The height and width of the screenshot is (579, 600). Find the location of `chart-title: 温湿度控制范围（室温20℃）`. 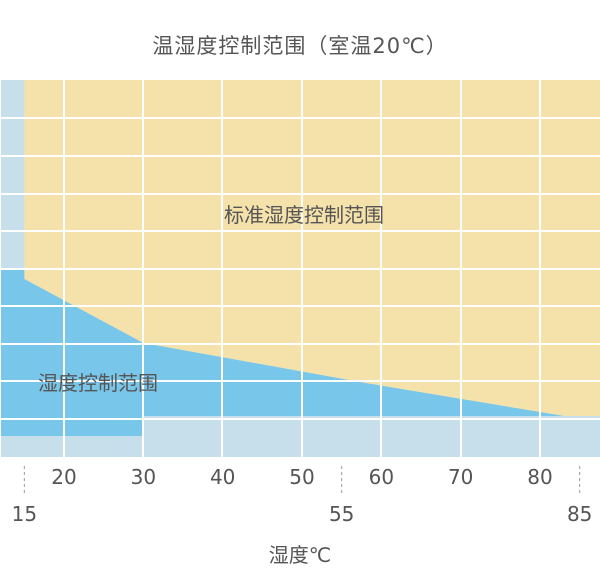

chart-title: 温湿度控制范围（室温20℃） is located at coordinates (300, 46).